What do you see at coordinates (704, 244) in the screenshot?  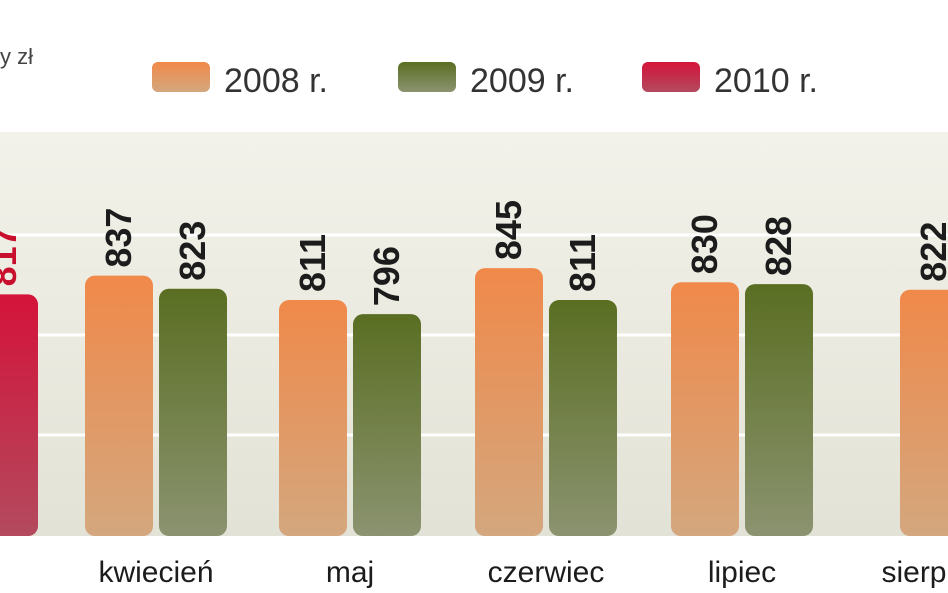 I see `value-label: 830` at bounding box center [704, 244].